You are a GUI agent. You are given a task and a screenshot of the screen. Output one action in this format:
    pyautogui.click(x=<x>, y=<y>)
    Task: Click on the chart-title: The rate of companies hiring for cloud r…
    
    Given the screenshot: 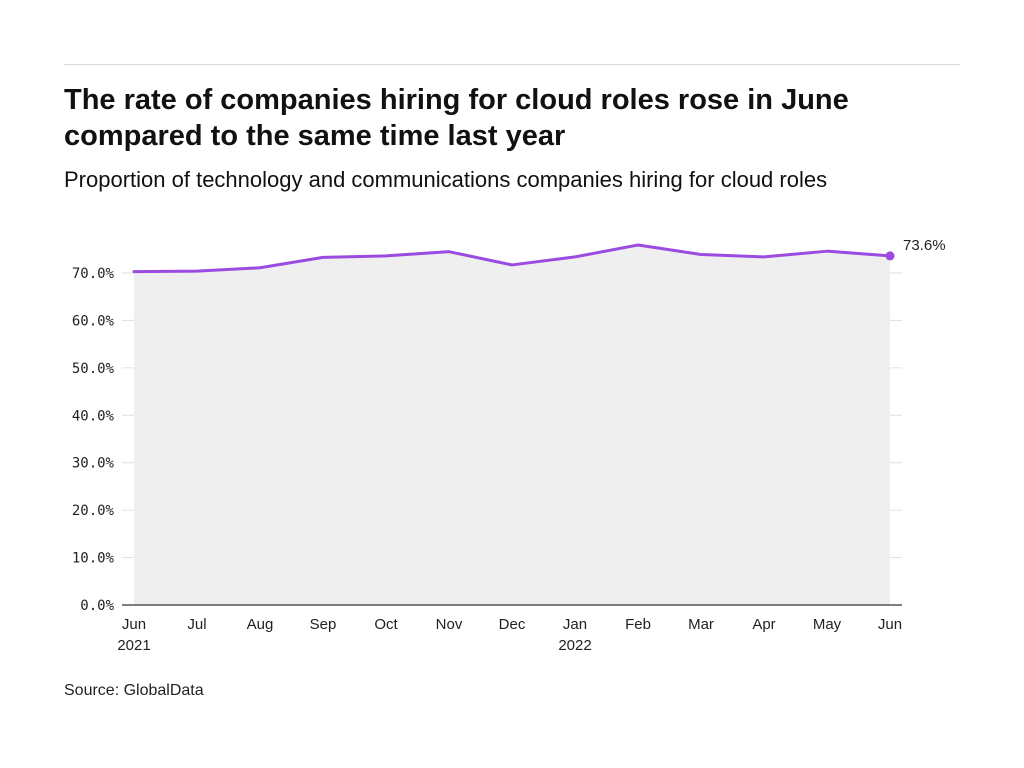 What is the action you would take?
    pyautogui.click(x=456, y=118)
    